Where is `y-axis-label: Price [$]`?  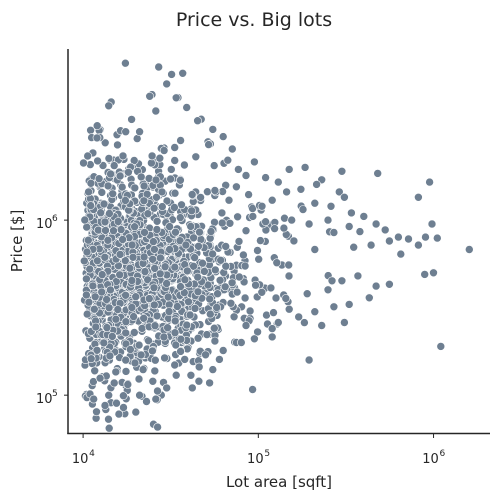
y-axis-label: Price [$] is located at coordinates (17, 241).